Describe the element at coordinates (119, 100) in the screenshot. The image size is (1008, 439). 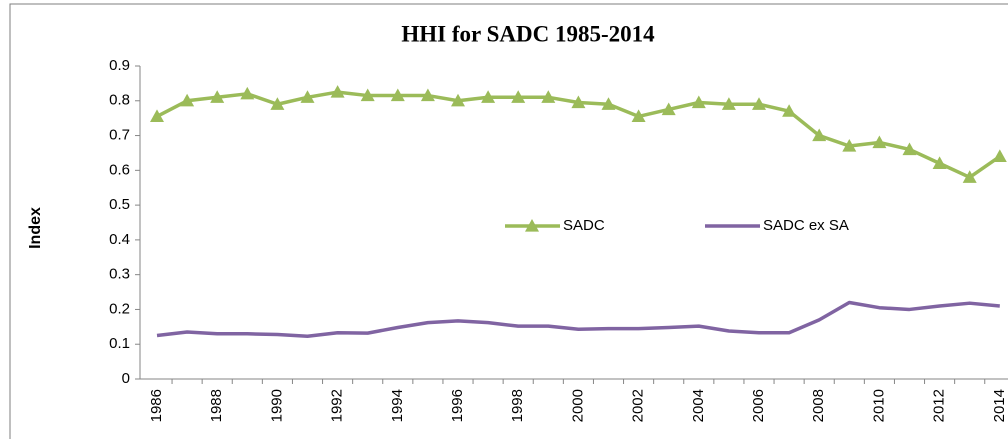
I see `y-tick-label: 0.8` at that location.